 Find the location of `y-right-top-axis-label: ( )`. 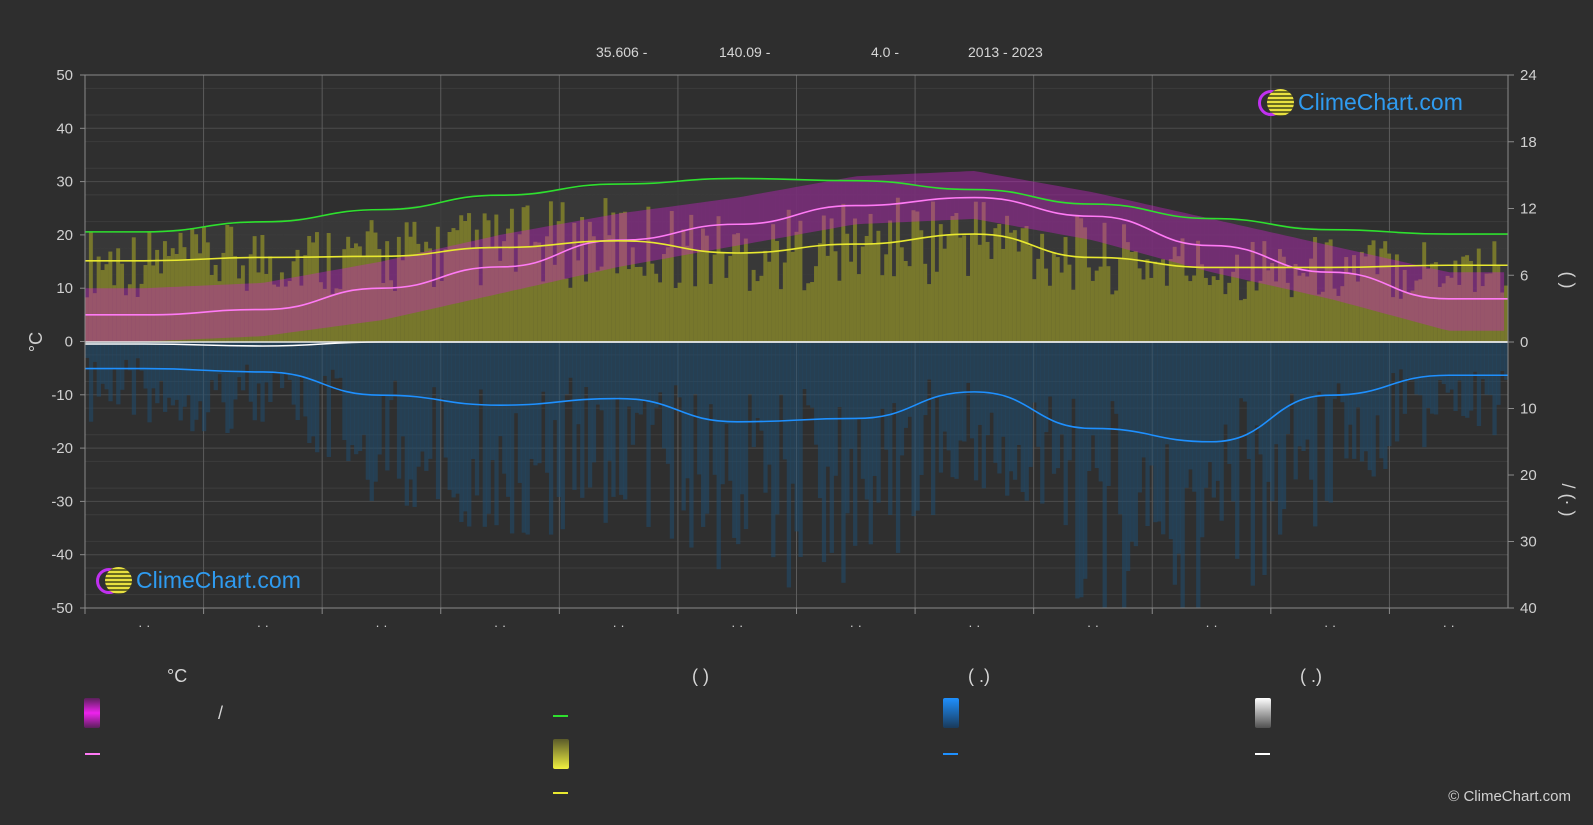

y-right-top-axis-label: ( ) is located at coordinates (1568, 280).